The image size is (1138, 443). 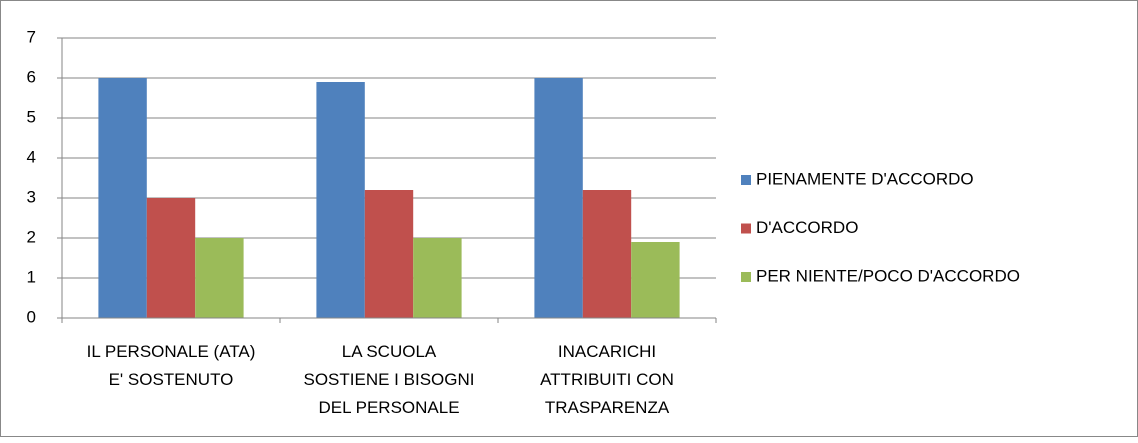 I want to click on y-tick-label: 2, so click(x=31, y=236).